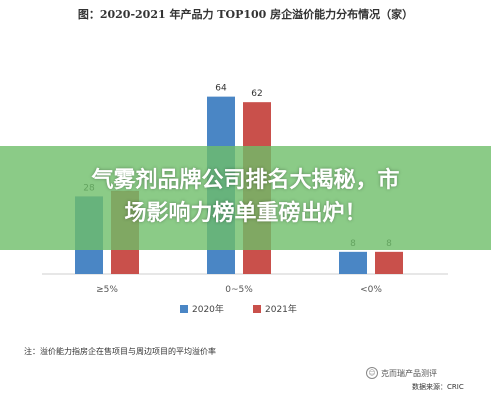 The width and height of the screenshot is (491, 400). Describe the element at coordinates (371, 290) in the screenshot. I see `x-tick-label-2: <0%` at that location.